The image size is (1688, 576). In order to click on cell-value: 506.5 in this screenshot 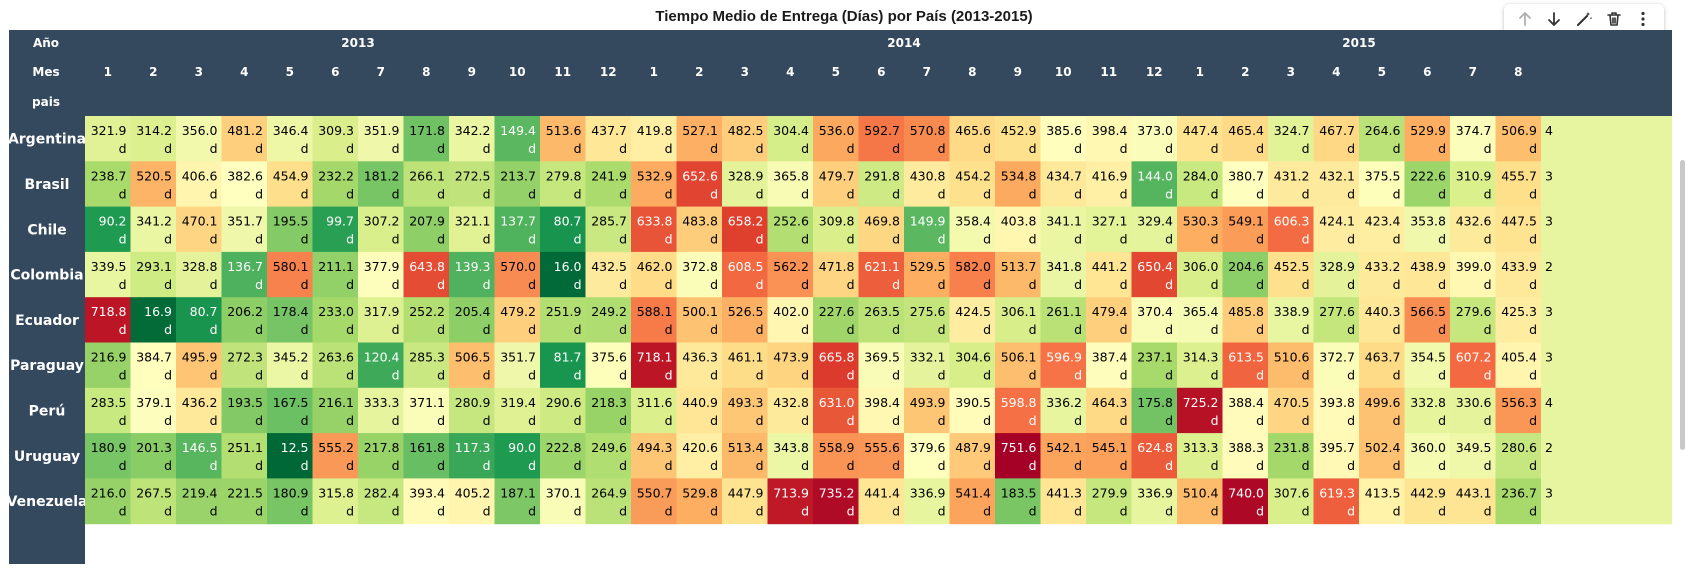, I will do `click(473, 357)`.